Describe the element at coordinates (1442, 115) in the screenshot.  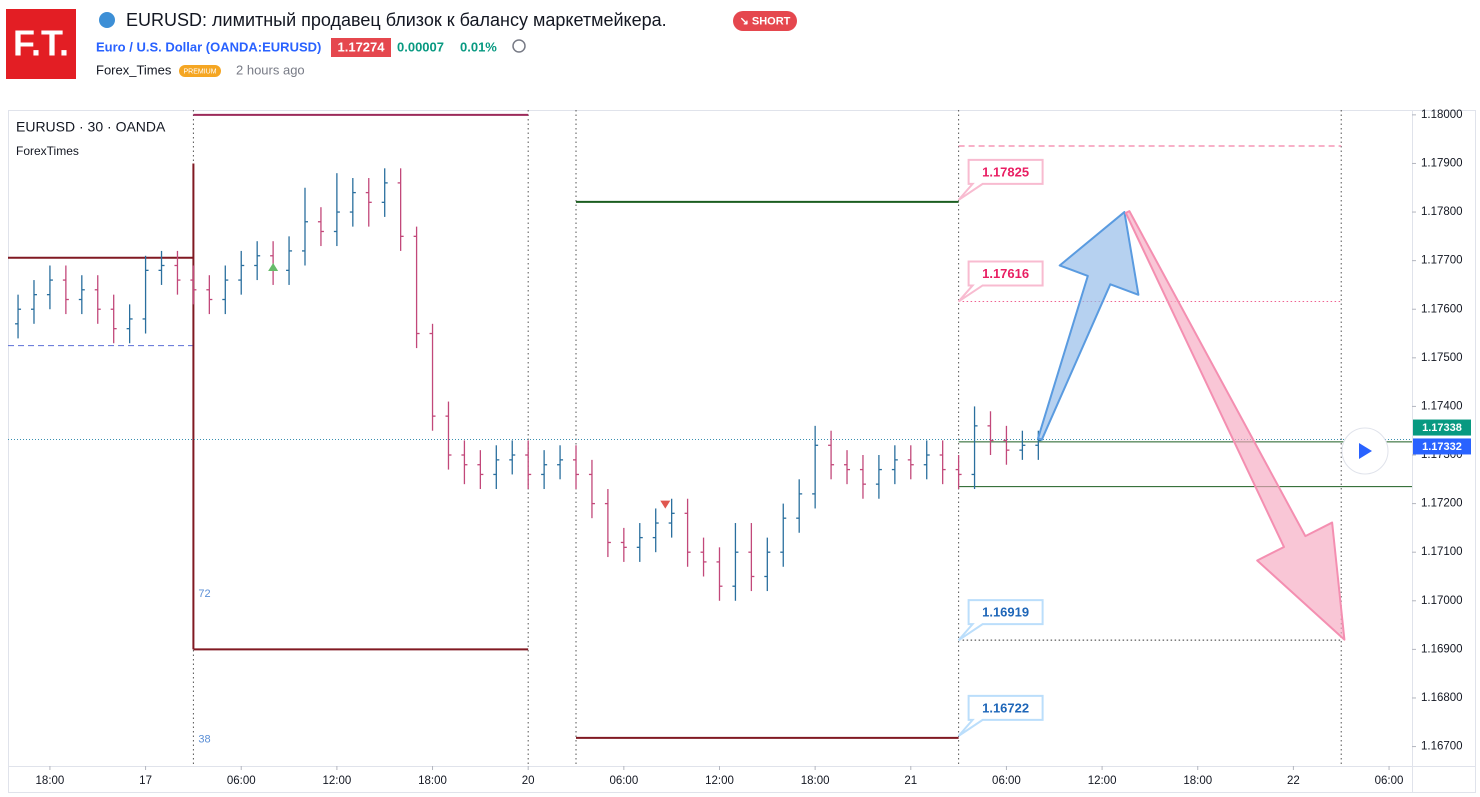
I see `y-tick-label: 1.18000` at that location.